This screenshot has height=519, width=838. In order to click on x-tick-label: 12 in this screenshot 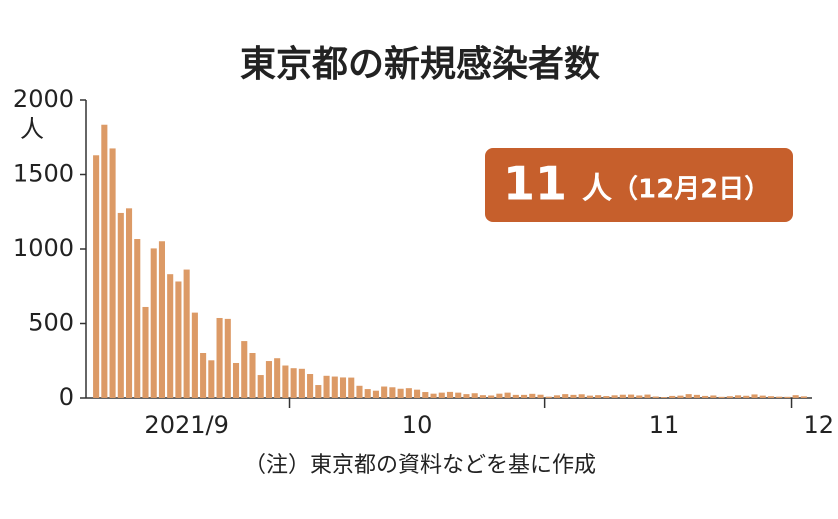, I will do `click(818, 425)`.